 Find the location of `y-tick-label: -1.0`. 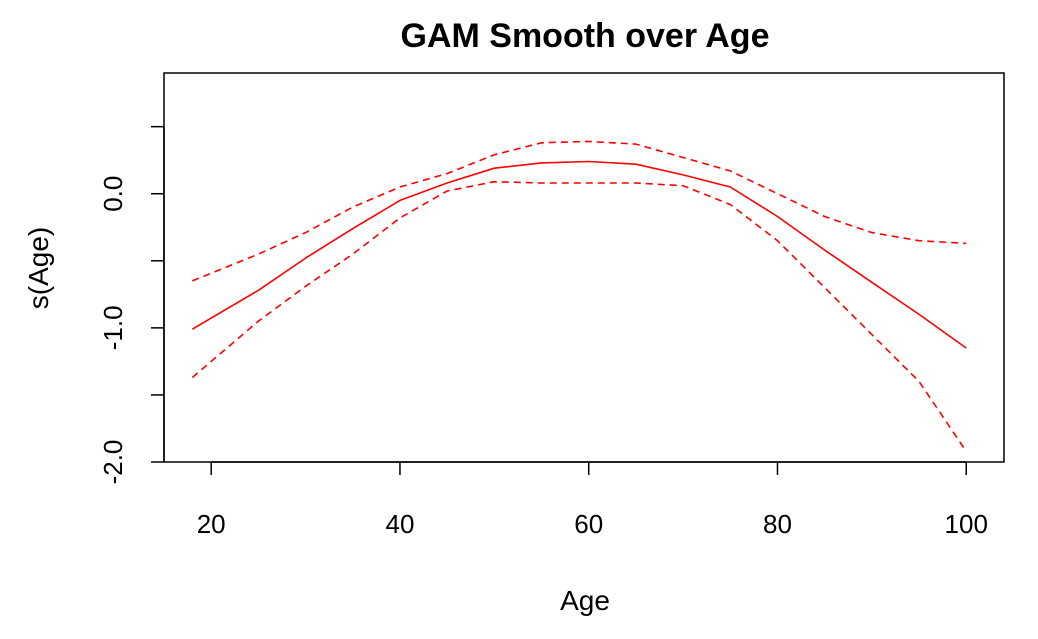

y-tick-label: -1.0 is located at coordinates (113, 327).